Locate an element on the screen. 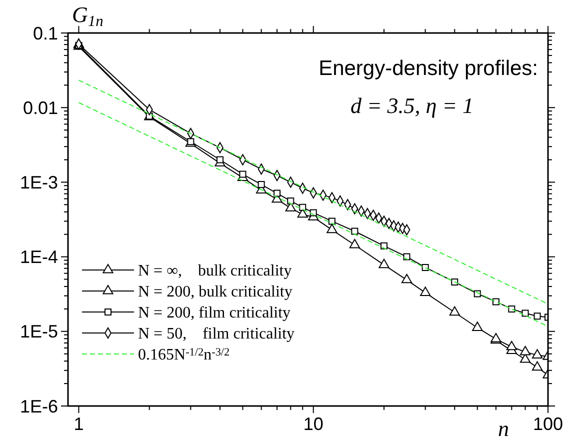  text: d = 3.5, η = 1 is located at coordinates (412, 105).